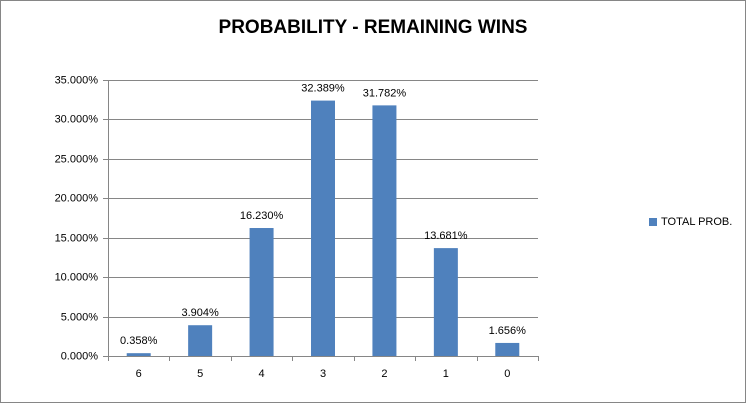 Image resolution: width=746 pixels, height=403 pixels. What do you see at coordinates (262, 216) in the screenshot?
I see `data-label: 16.230%` at bounding box center [262, 216].